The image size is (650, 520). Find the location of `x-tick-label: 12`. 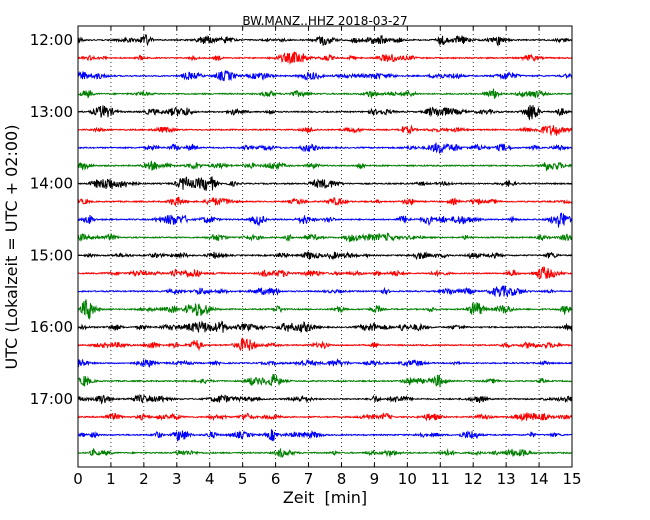

x-tick-label: 12 is located at coordinates (473, 479).